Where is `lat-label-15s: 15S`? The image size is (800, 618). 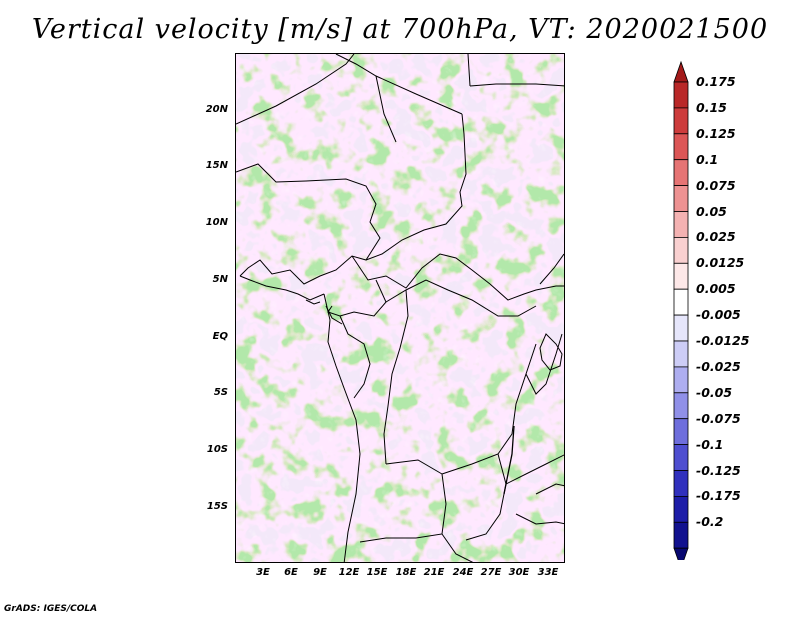 lat-label-15s: 15S is located at coordinates (217, 506).